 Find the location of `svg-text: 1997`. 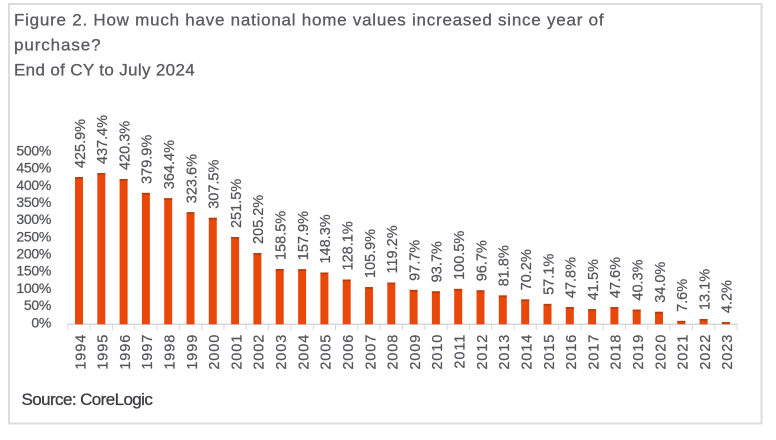

svg-text: 1997 is located at coordinates (148, 352).